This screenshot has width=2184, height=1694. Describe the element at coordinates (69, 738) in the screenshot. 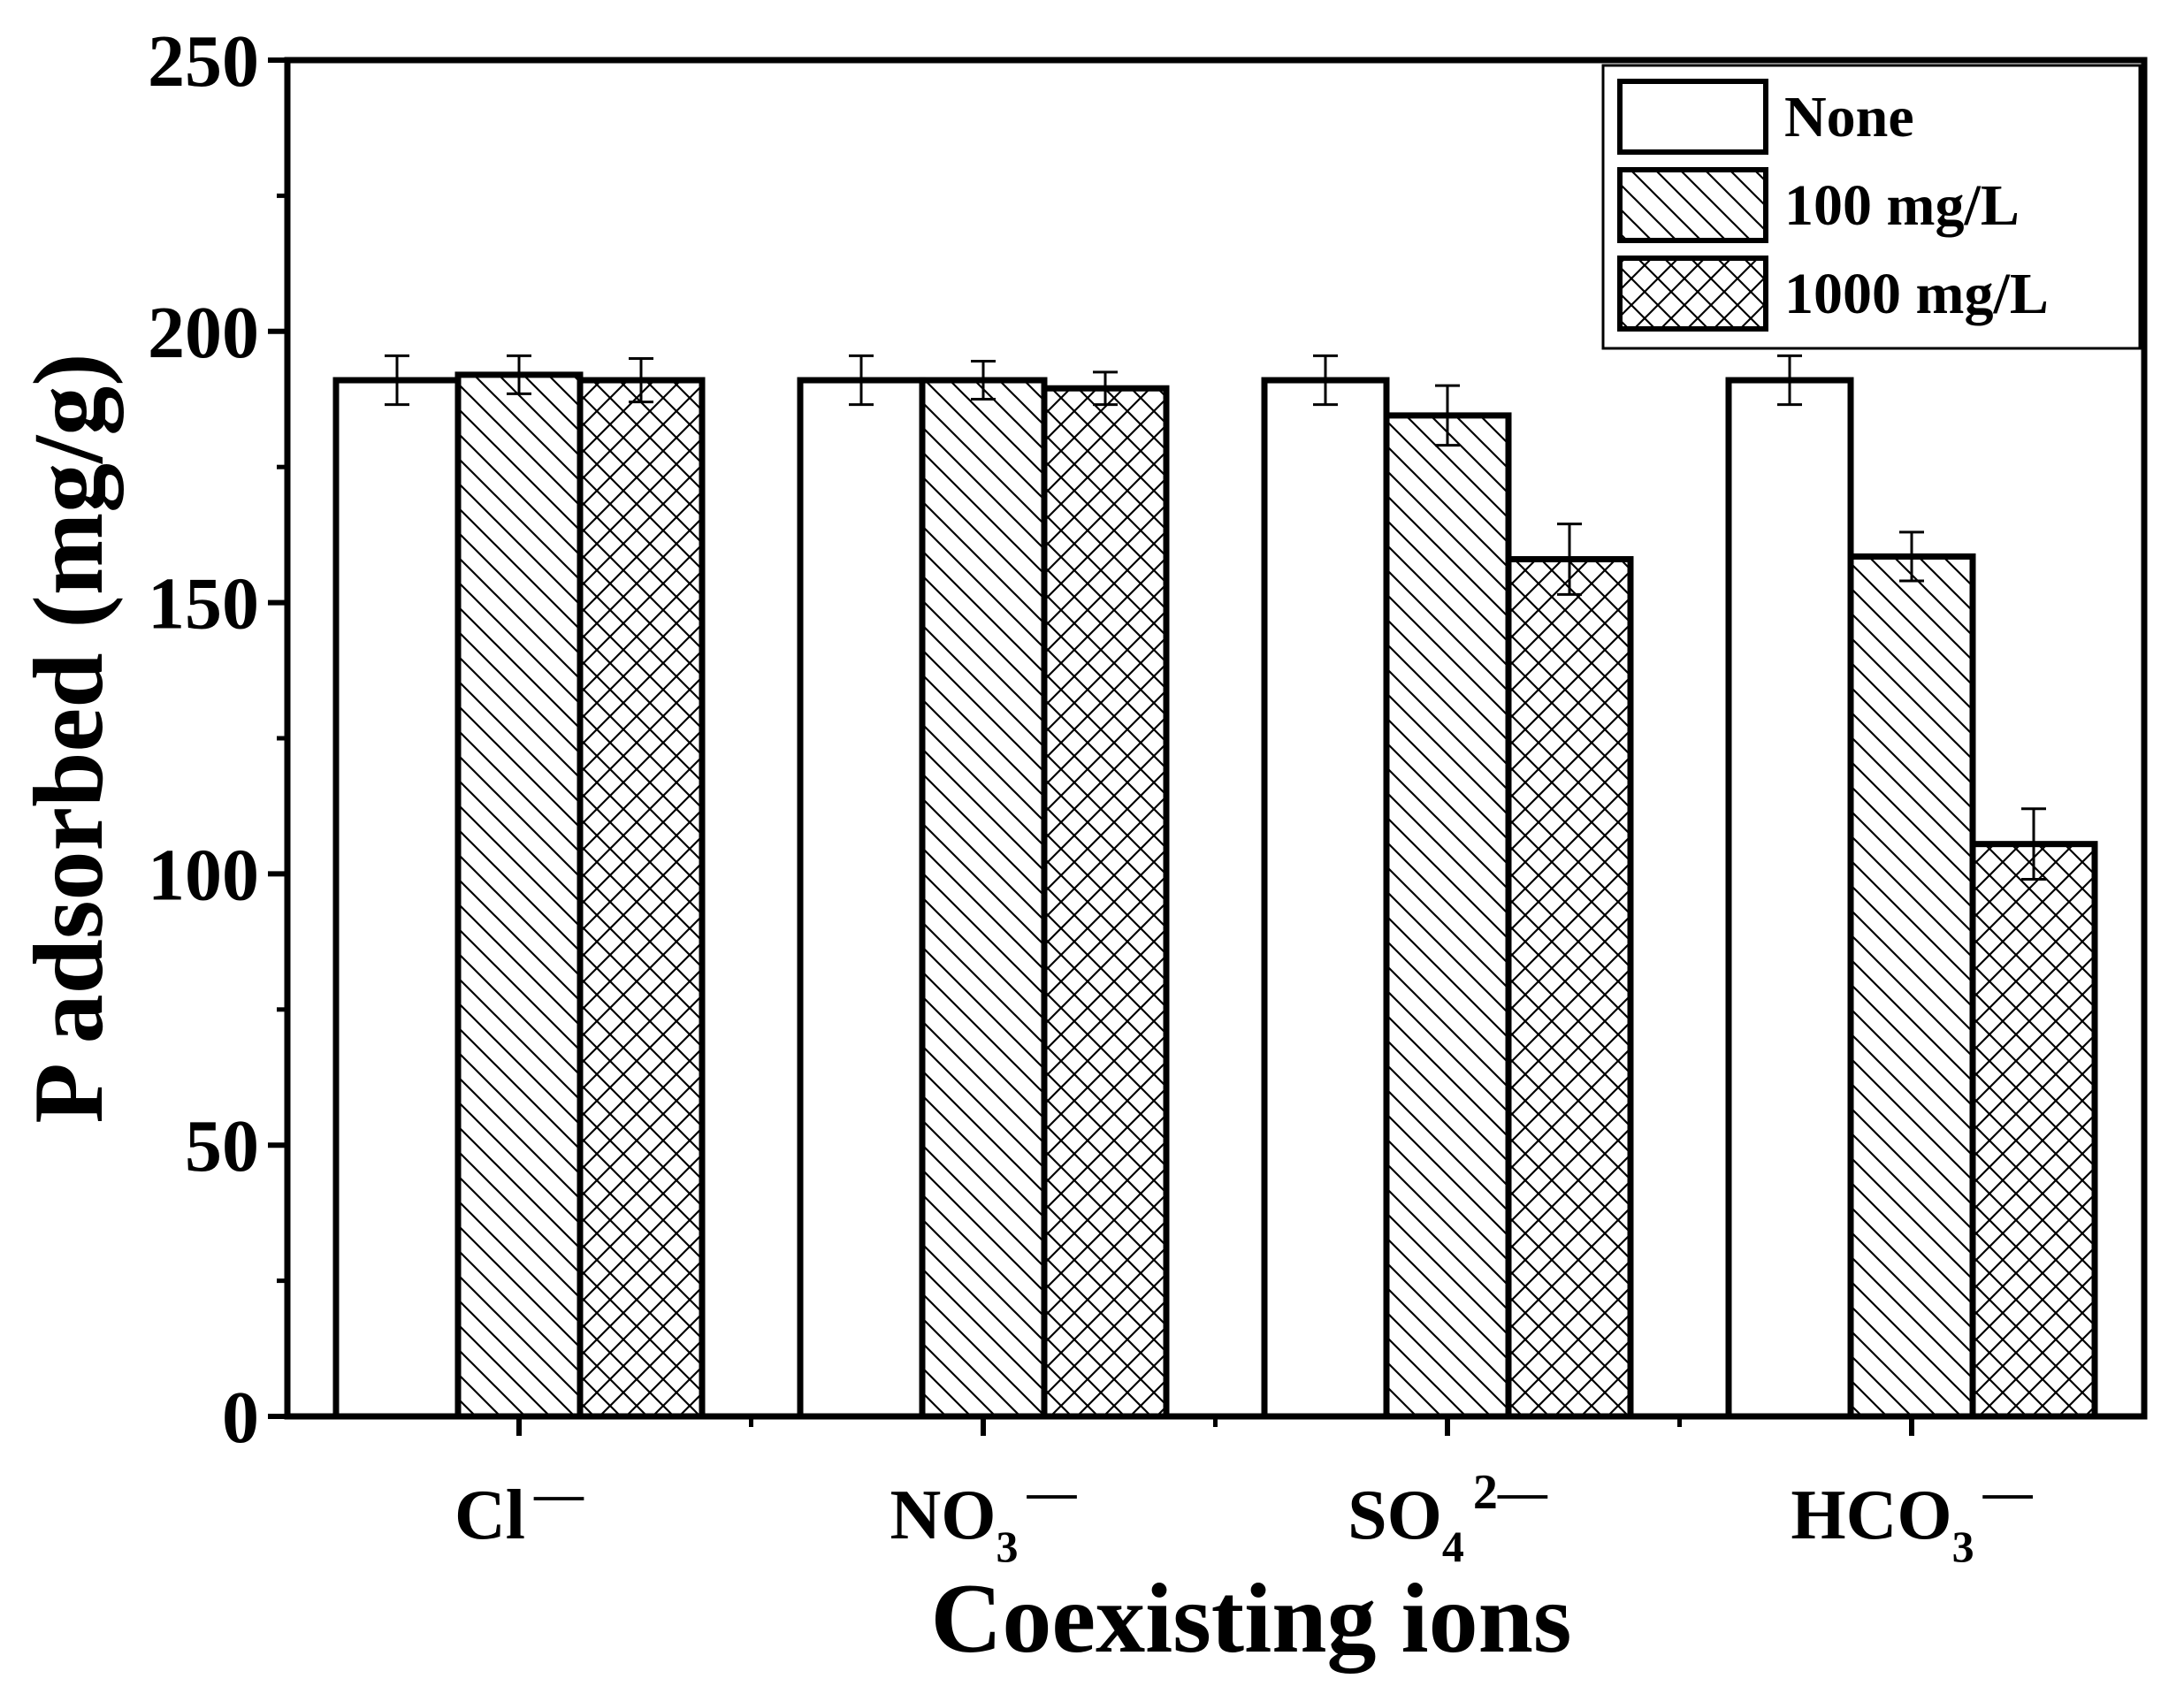

I see `y-axis-title: P adsorbed (mg/g)` at that location.